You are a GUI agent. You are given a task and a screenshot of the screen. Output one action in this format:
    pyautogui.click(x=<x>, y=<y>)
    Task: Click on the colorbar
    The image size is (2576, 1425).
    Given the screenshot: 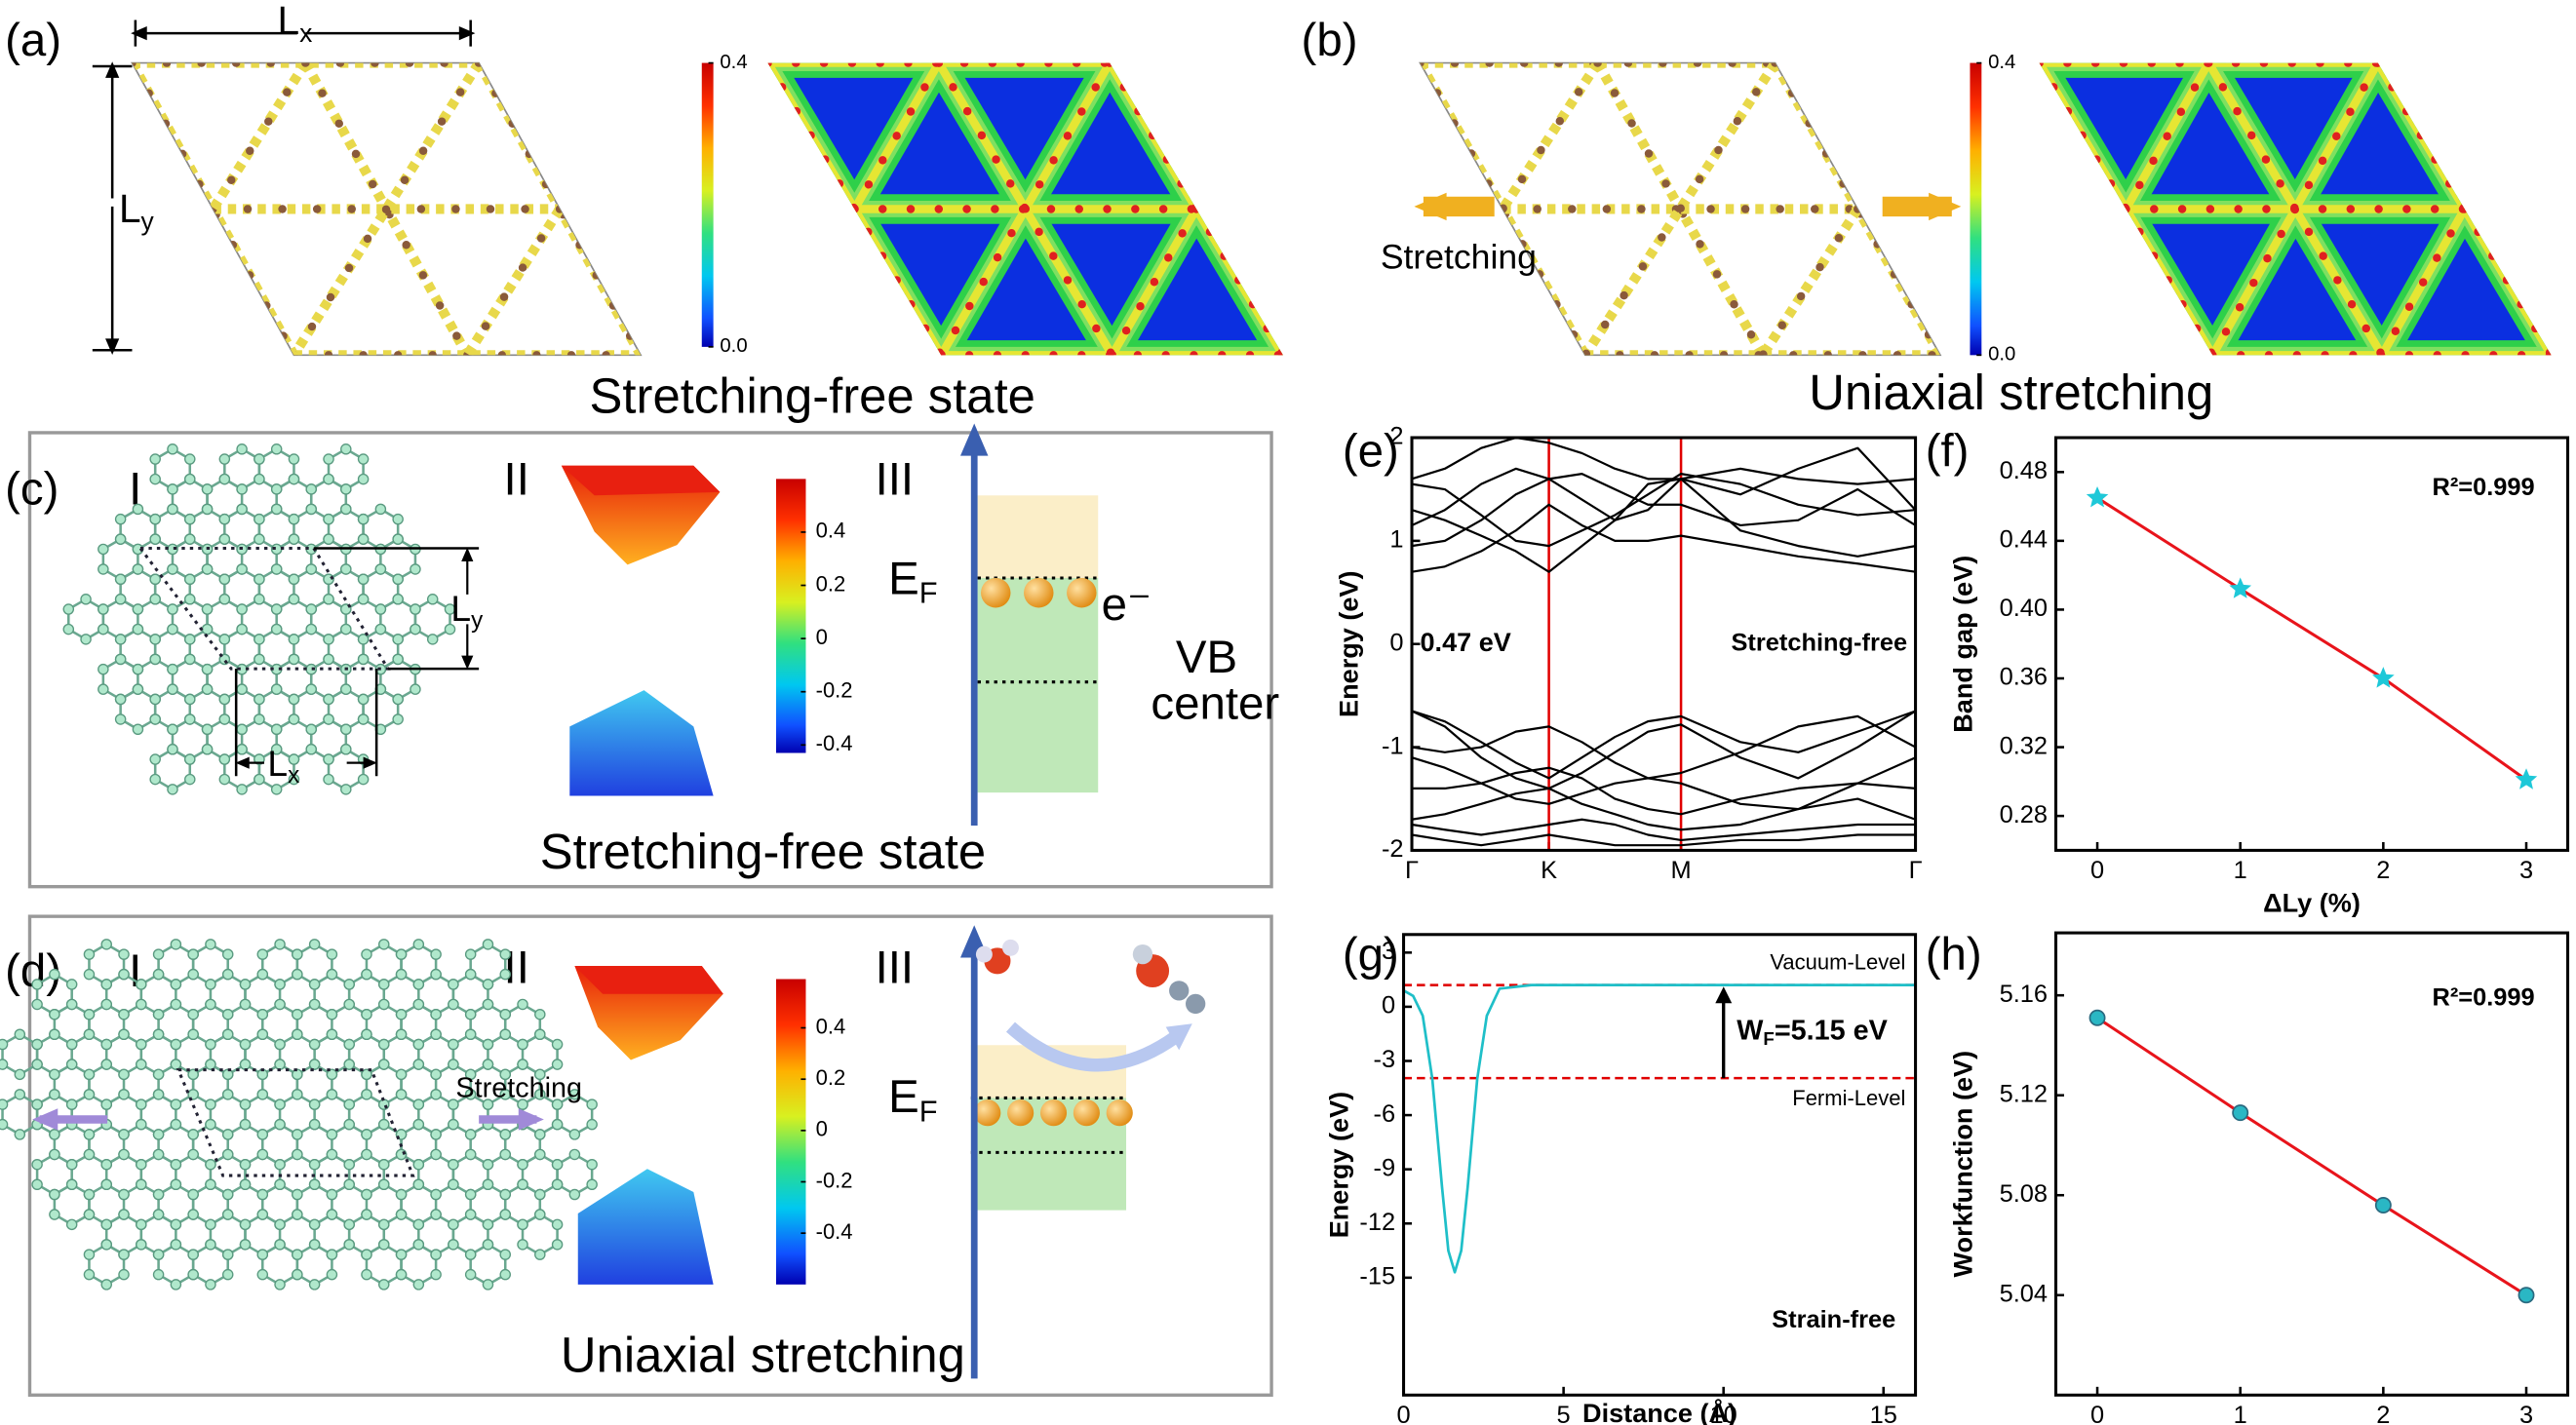 What is the action you would take?
    pyautogui.click(x=1976, y=209)
    